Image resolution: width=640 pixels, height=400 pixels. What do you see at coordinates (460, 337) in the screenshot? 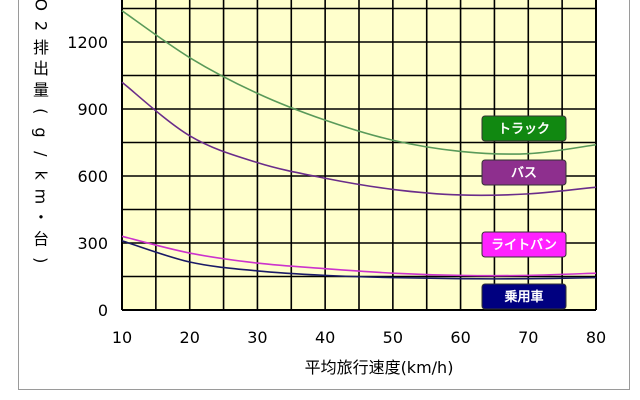
I see `x-tick-label: 60` at bounding box center [460, 337].